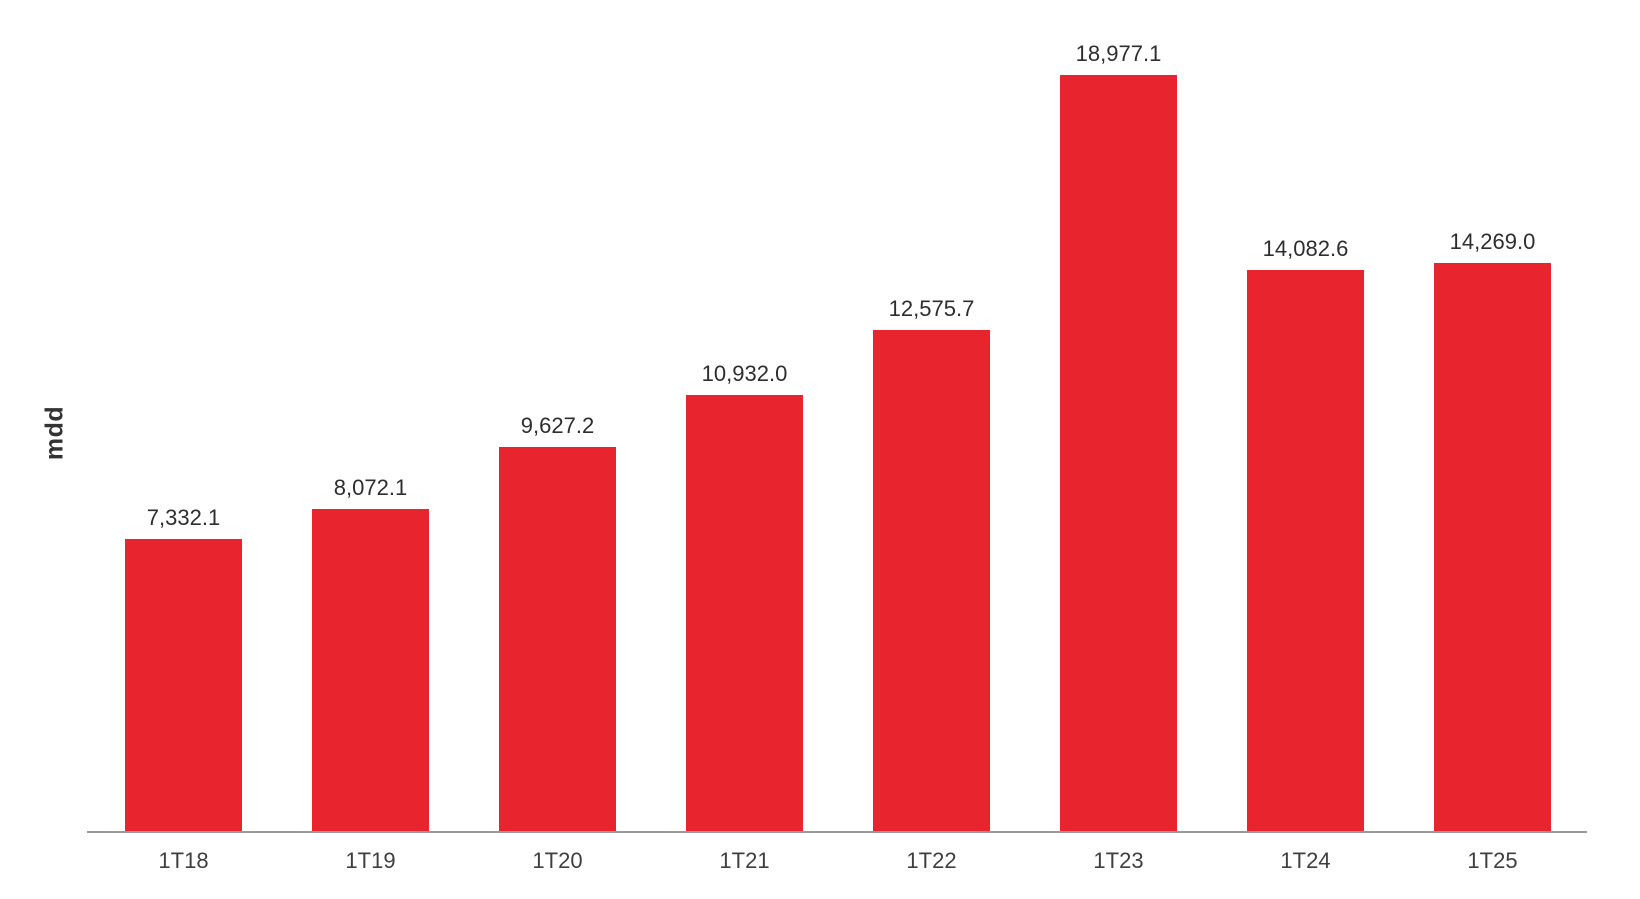 The image size is (1640, 899). Describe the element at coordinates (183, 517) in the screenshot. I see `bar-value-label: 7,332.1` at that location.